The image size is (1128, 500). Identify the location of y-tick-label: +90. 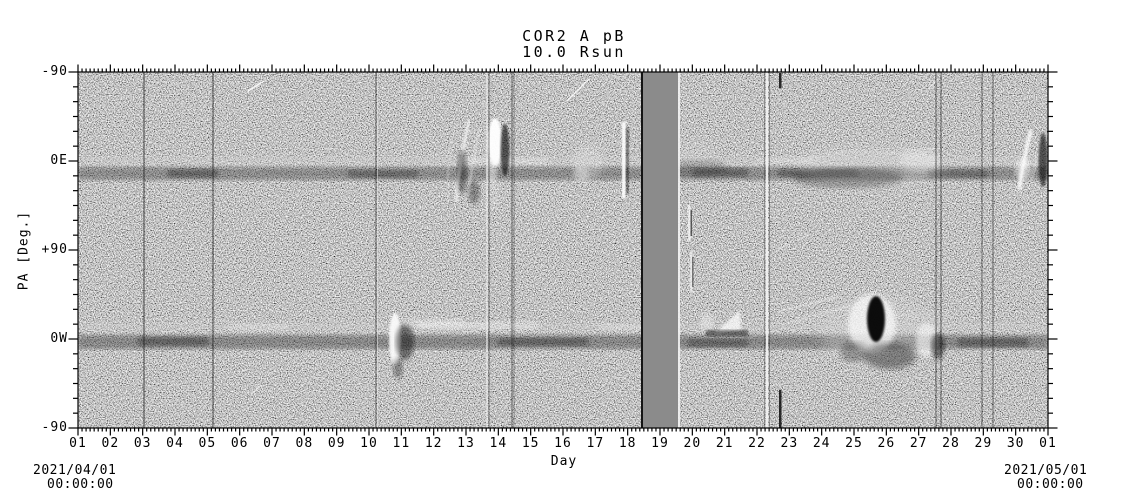
(54, 249).